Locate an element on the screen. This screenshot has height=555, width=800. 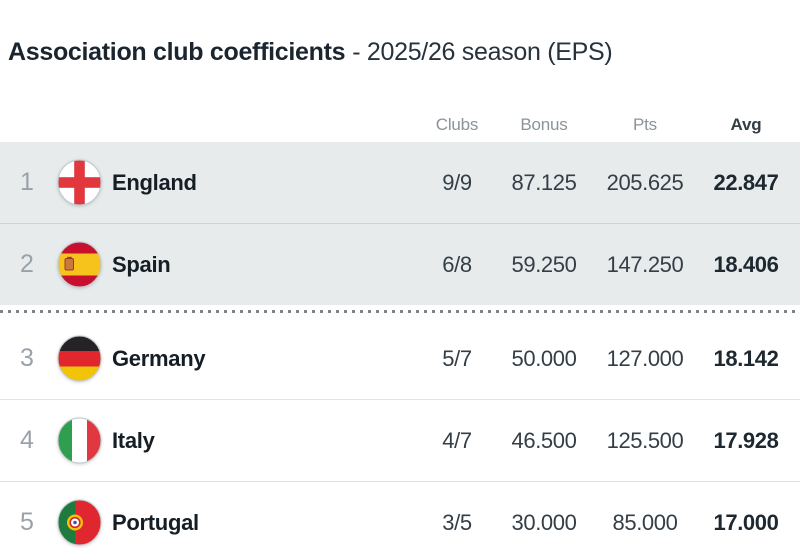
column-header-avg: Avg is located at coordinates (746, 124).